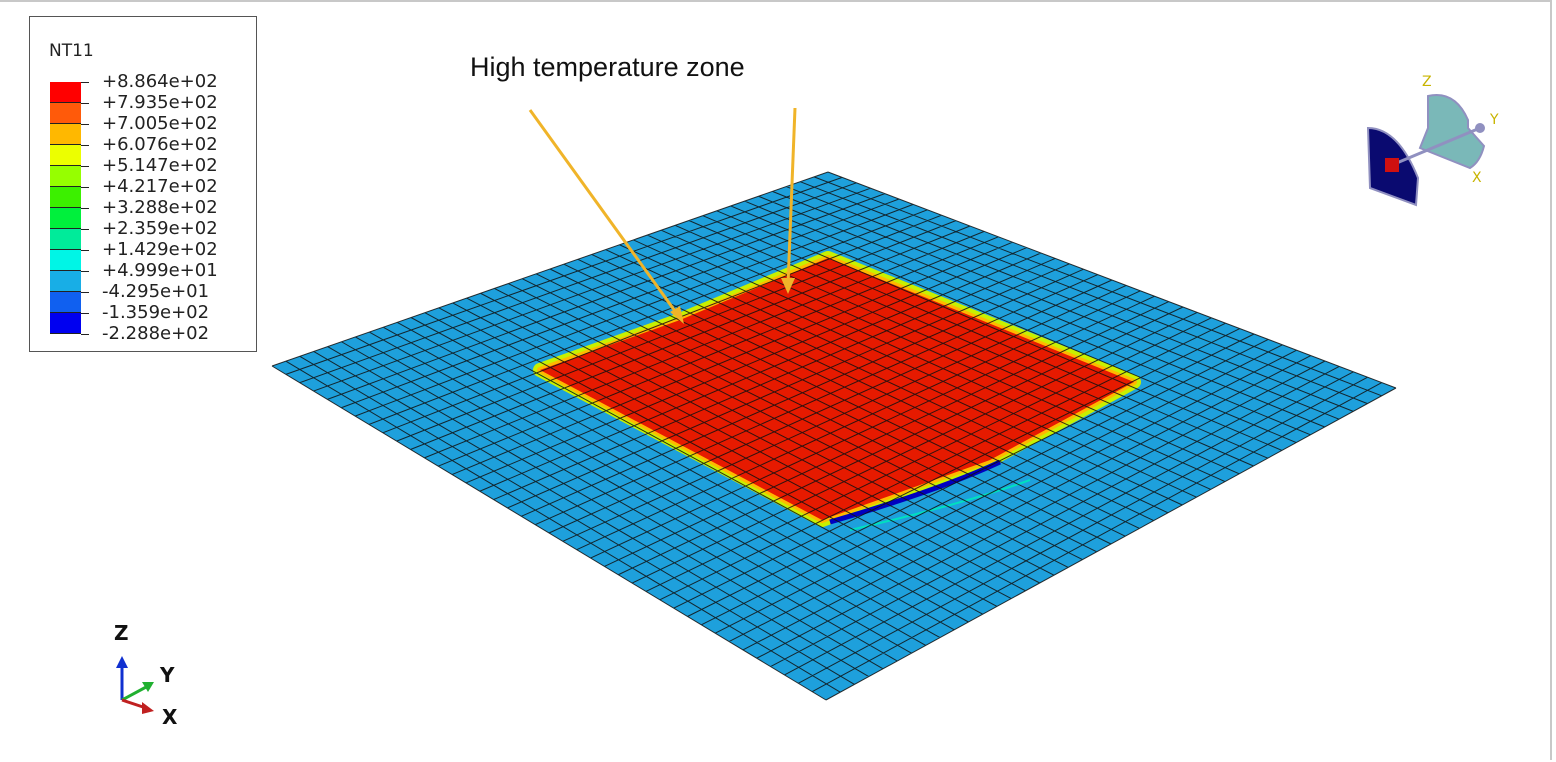 The width and height of the screenshot is (1556, 762). What do you see at coordinates (71, 51) in the screenshot?
I see `legend-title: NT11` at bounding box center [71, 51].